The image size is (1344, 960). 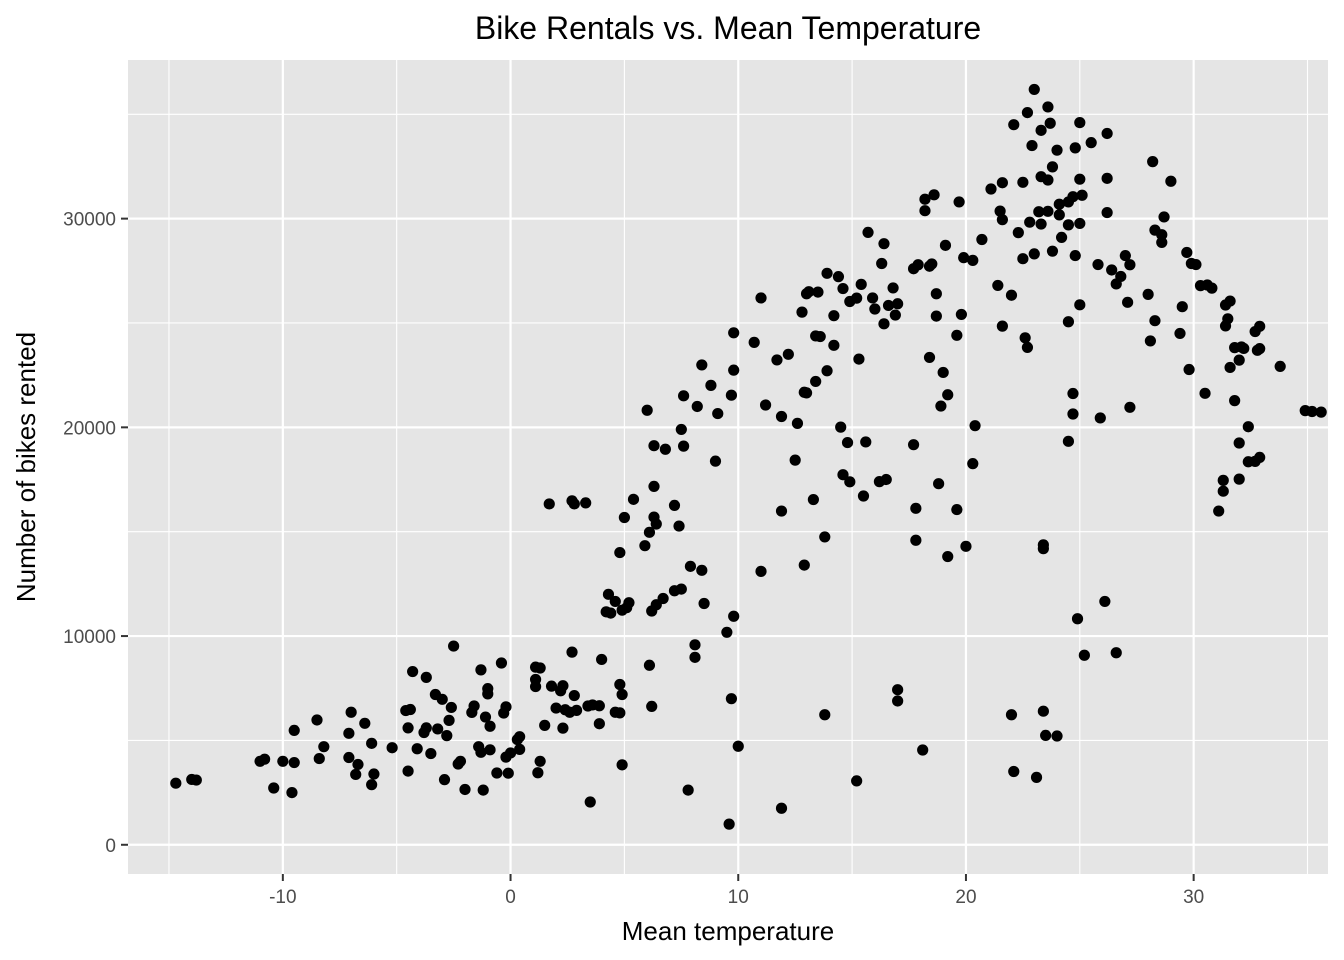 What do you see at coordinates (736, 891) in the screenshot?
I see `x-axis-ticks: -10 0 10 20 30` at bounding box center [736, 891].